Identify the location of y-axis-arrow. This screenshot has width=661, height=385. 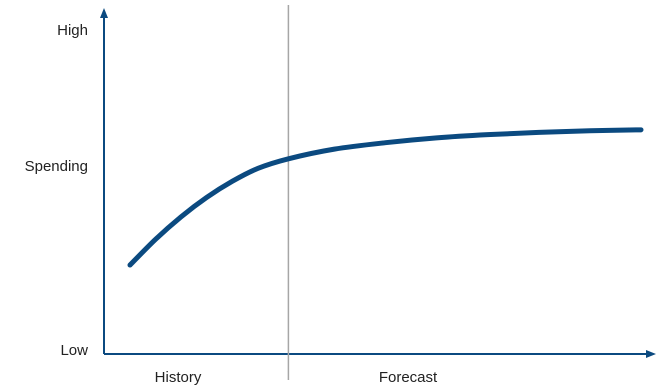
(104, 13).